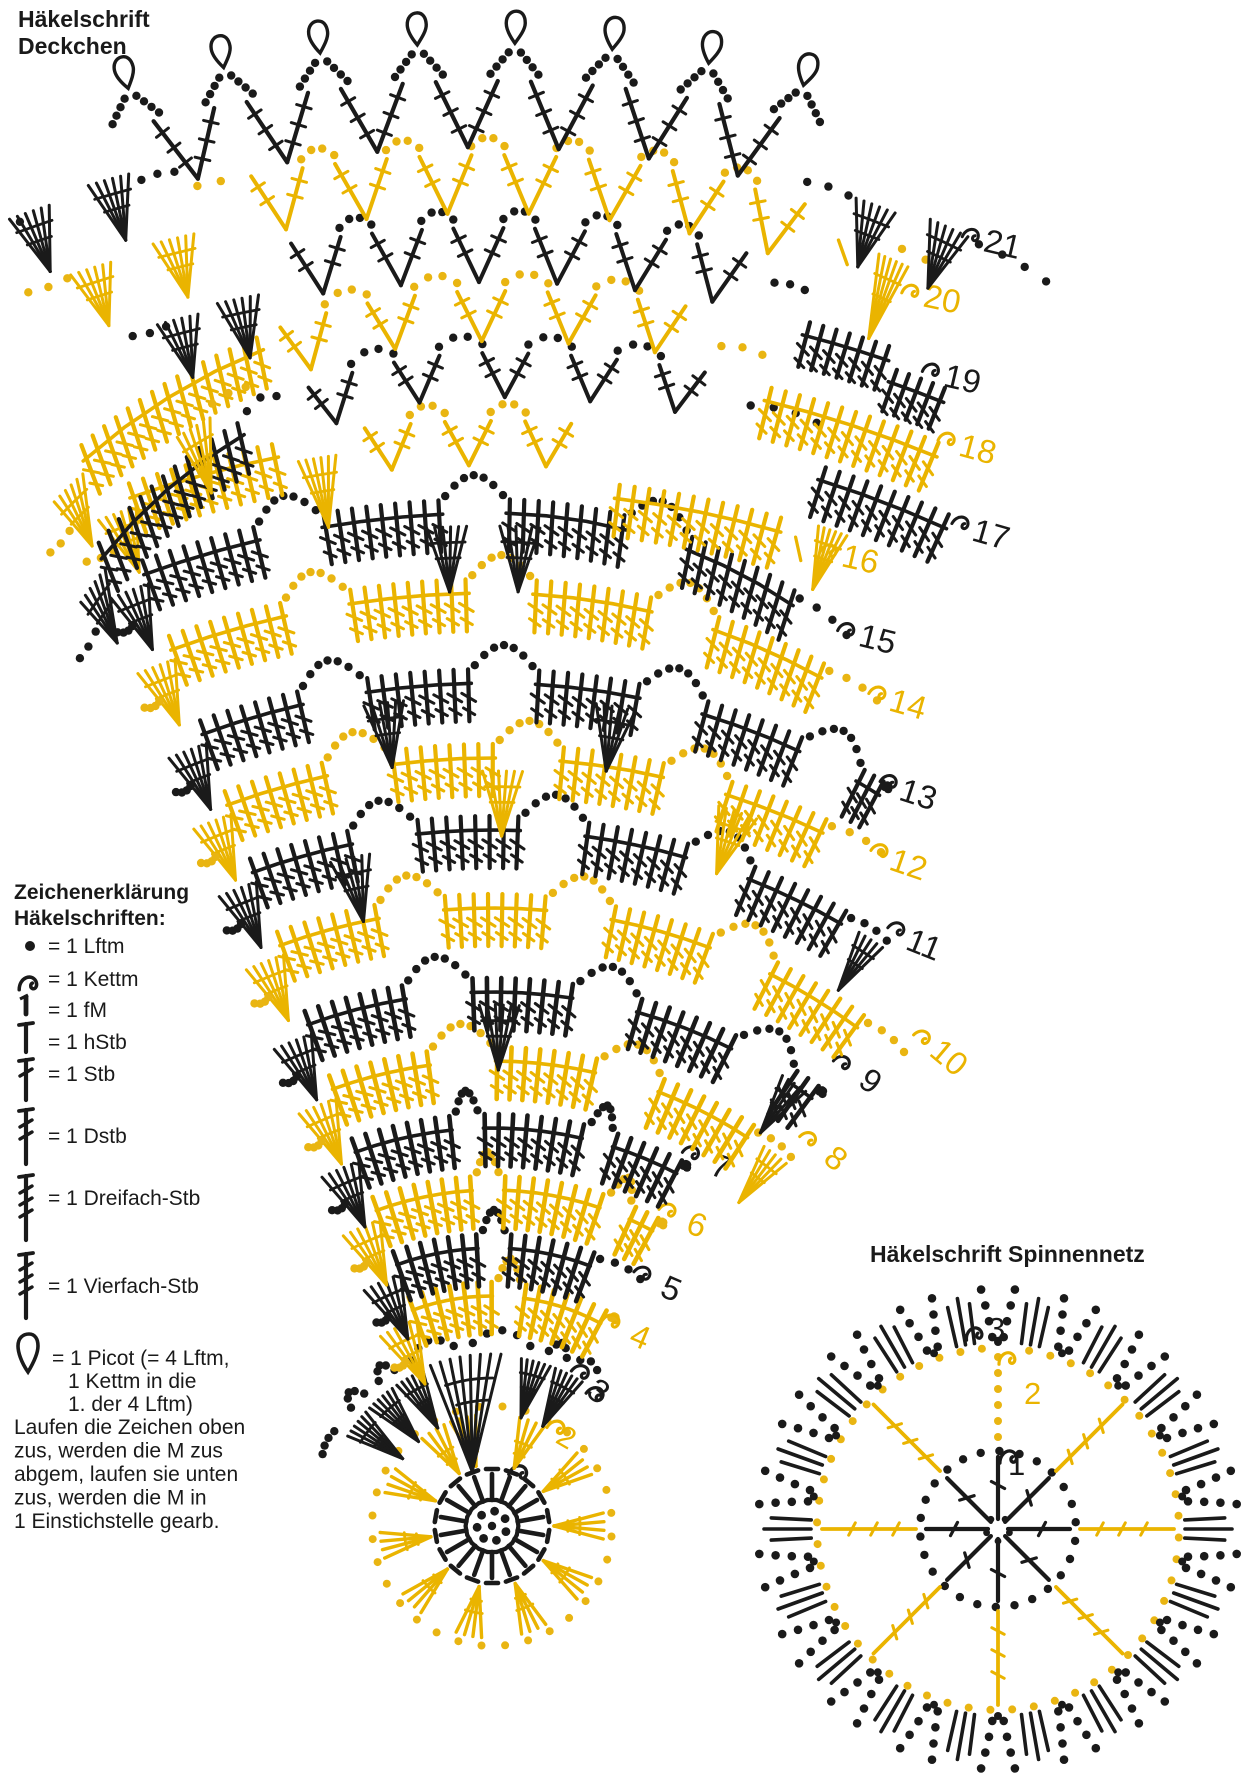 This screenshot has height=1784, width=1256. Describe the element at coordinates (908, 864) in the screenshot. I see `svg-text: 12` at that location.